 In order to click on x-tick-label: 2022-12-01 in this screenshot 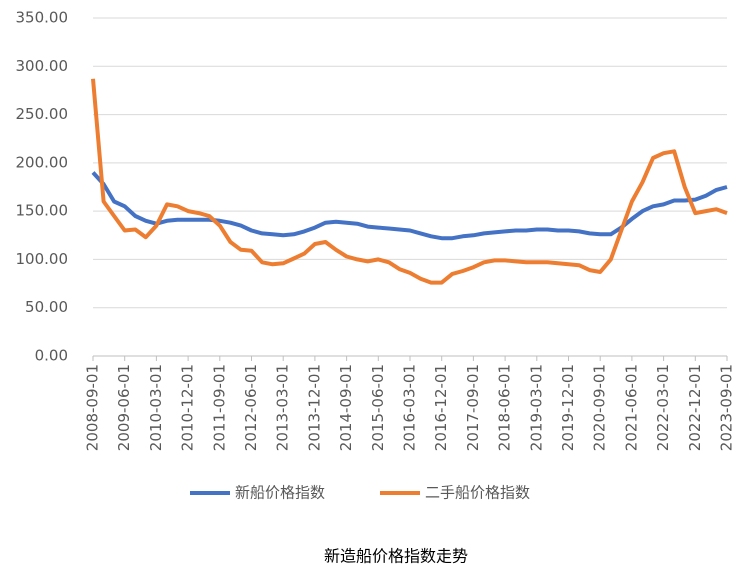, I will do `click(695, 407)`.